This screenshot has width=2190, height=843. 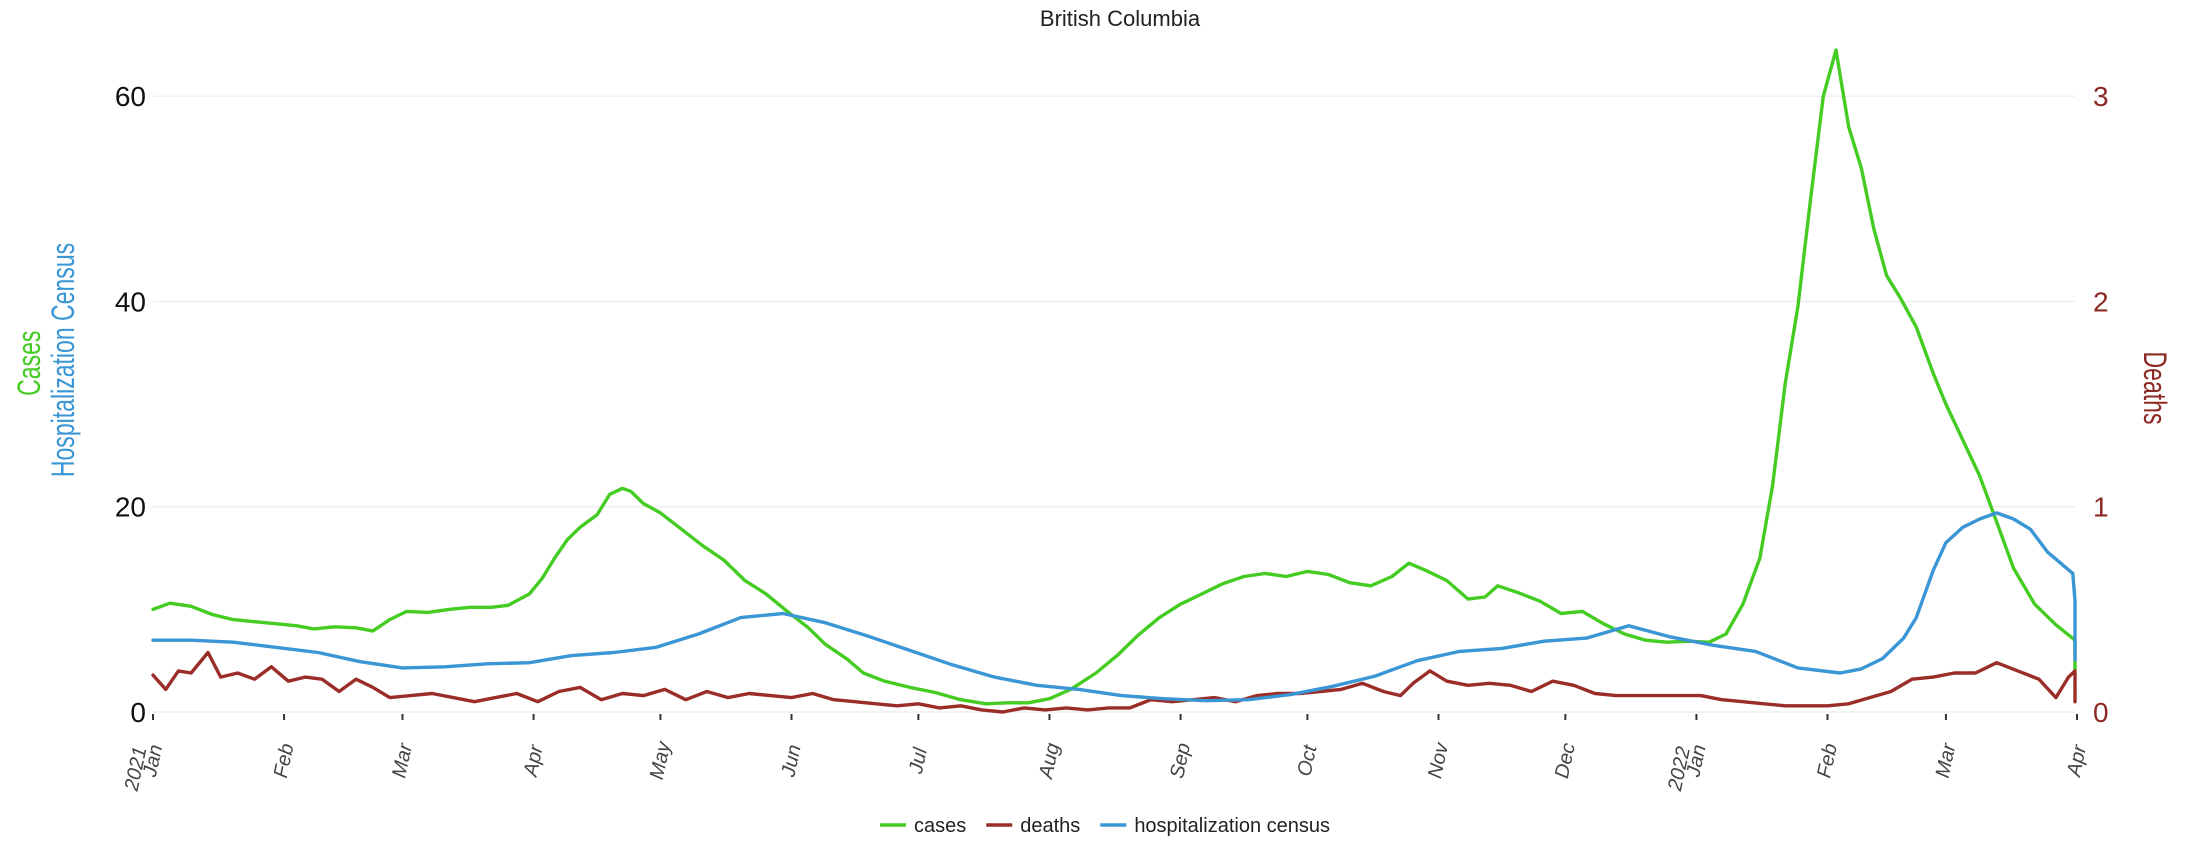 What do you see at coordinates (136, 769) in the screenshot?
I see `x-tick-year: 2021` at bounding box center [136, 769].